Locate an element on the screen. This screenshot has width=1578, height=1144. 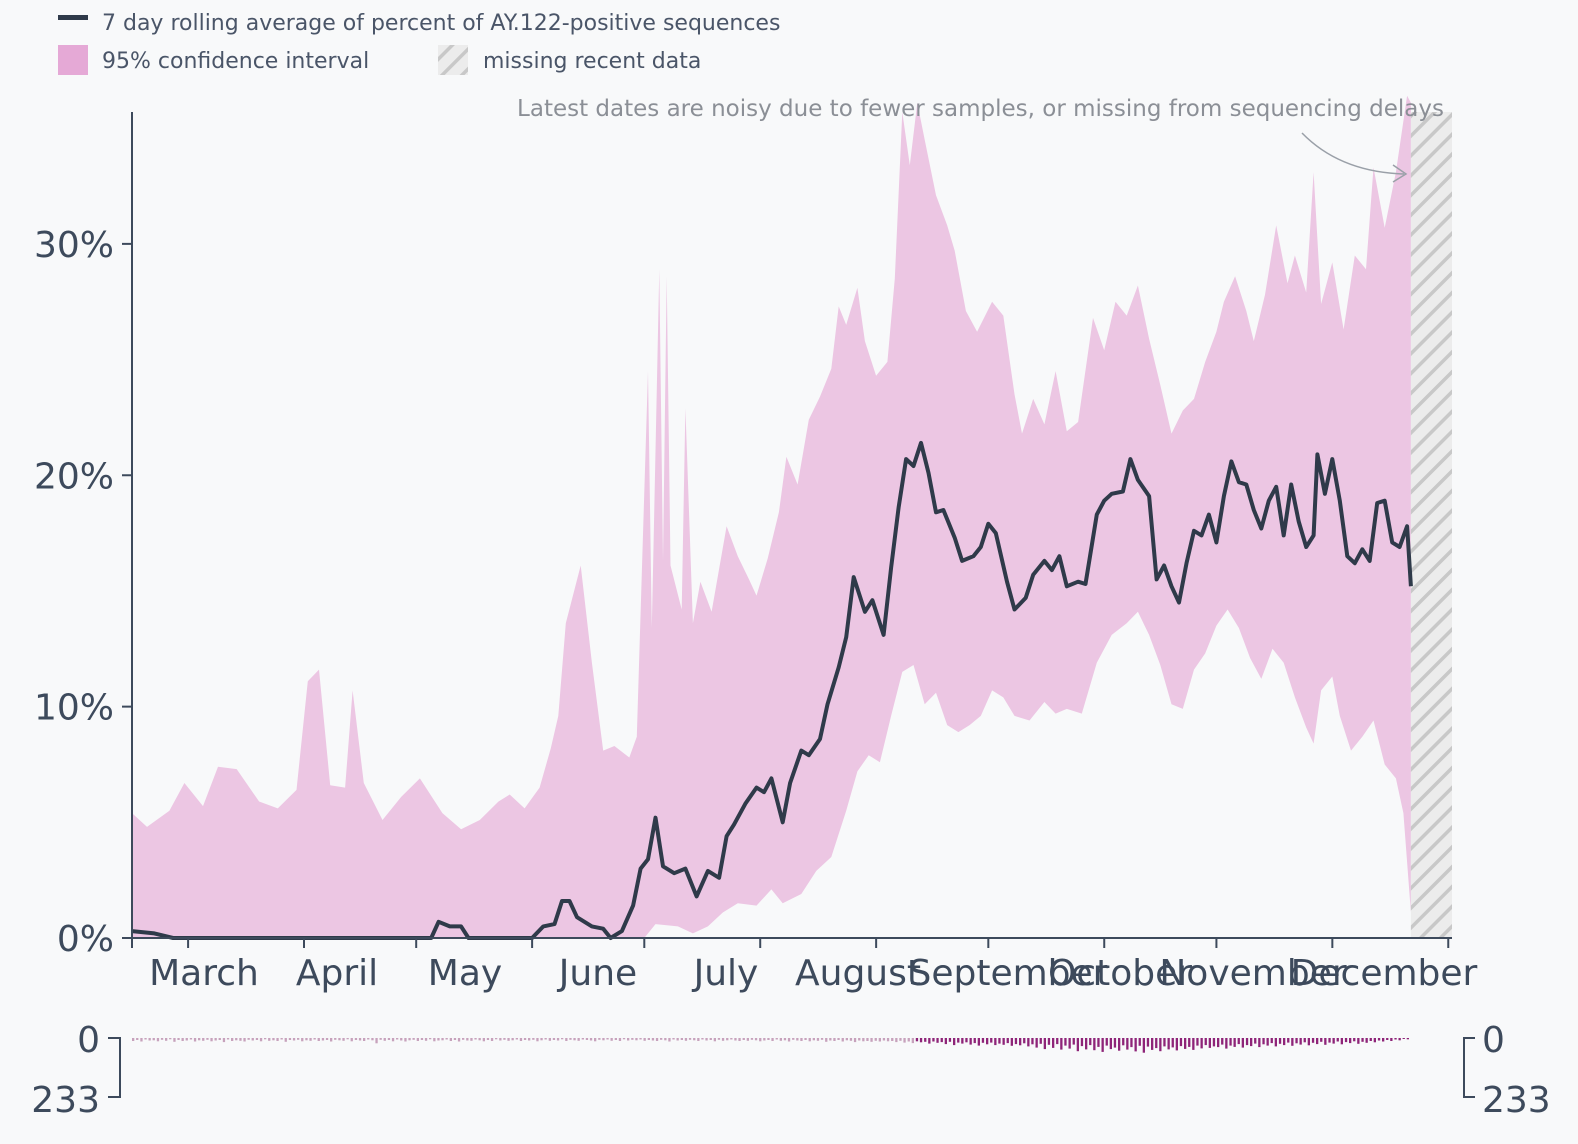
x-month-label: June is located at coordinates (597, 973).